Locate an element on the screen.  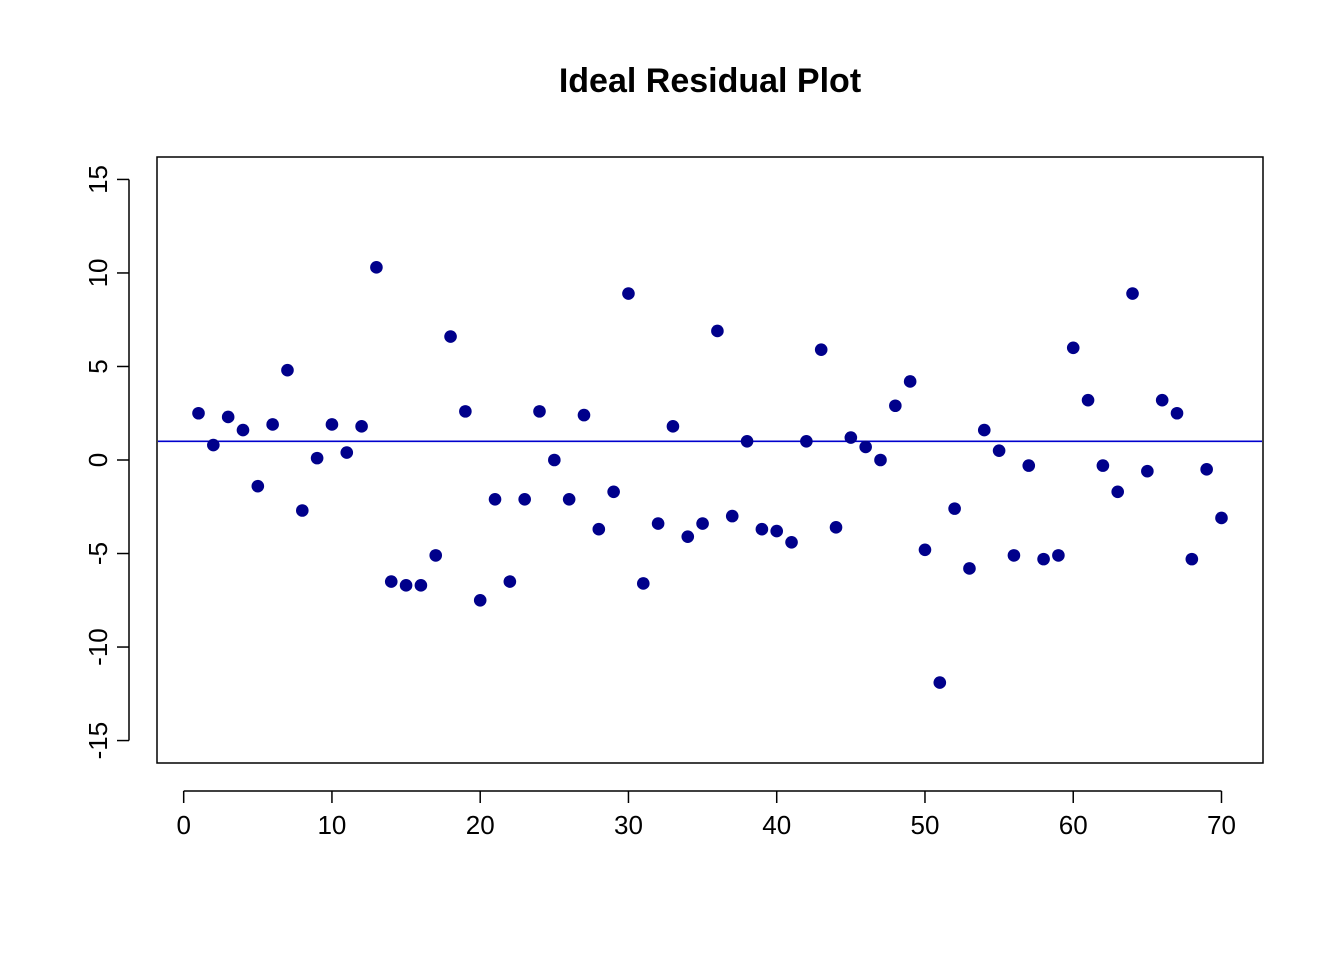
x-tick-label: 30 is located at coordinates (628, 825).